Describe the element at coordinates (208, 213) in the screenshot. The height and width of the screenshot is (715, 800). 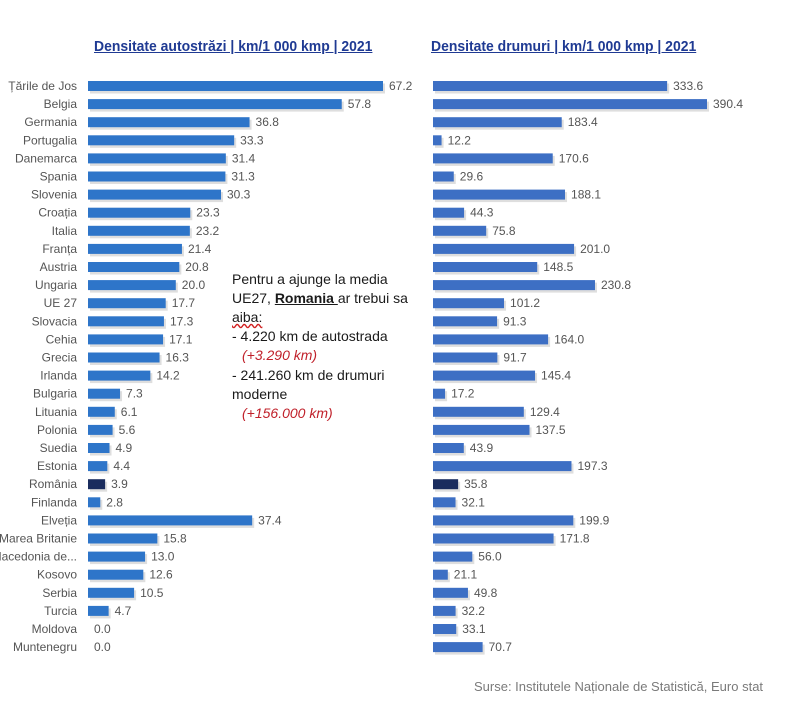
I see `motorway-value-label: 23.3` at that location.